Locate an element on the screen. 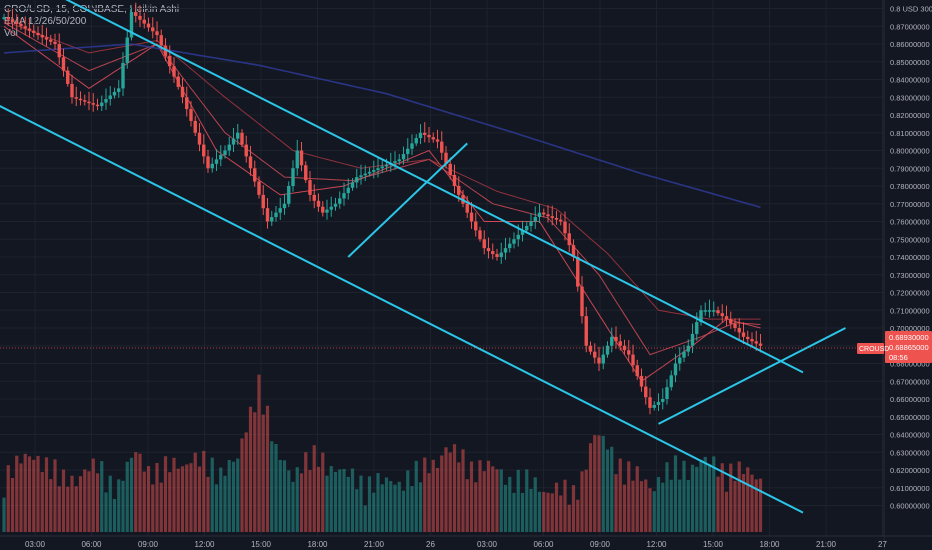  price-tick-label: 0.83000000 is located at coordinates (910, 97).